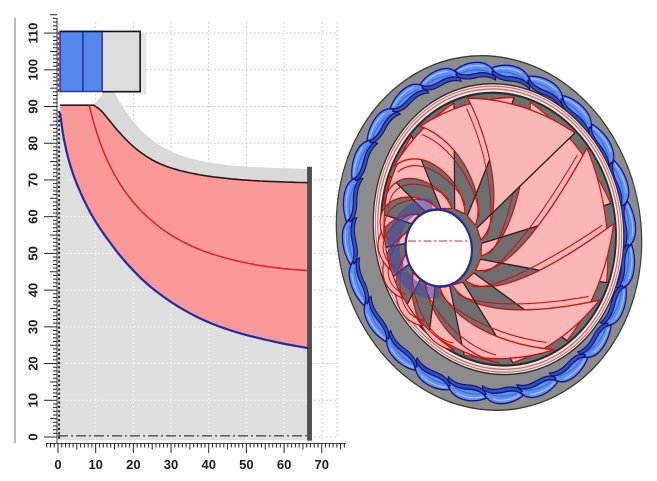  I want to click on x-tick-label: 70, so click(322, 464).